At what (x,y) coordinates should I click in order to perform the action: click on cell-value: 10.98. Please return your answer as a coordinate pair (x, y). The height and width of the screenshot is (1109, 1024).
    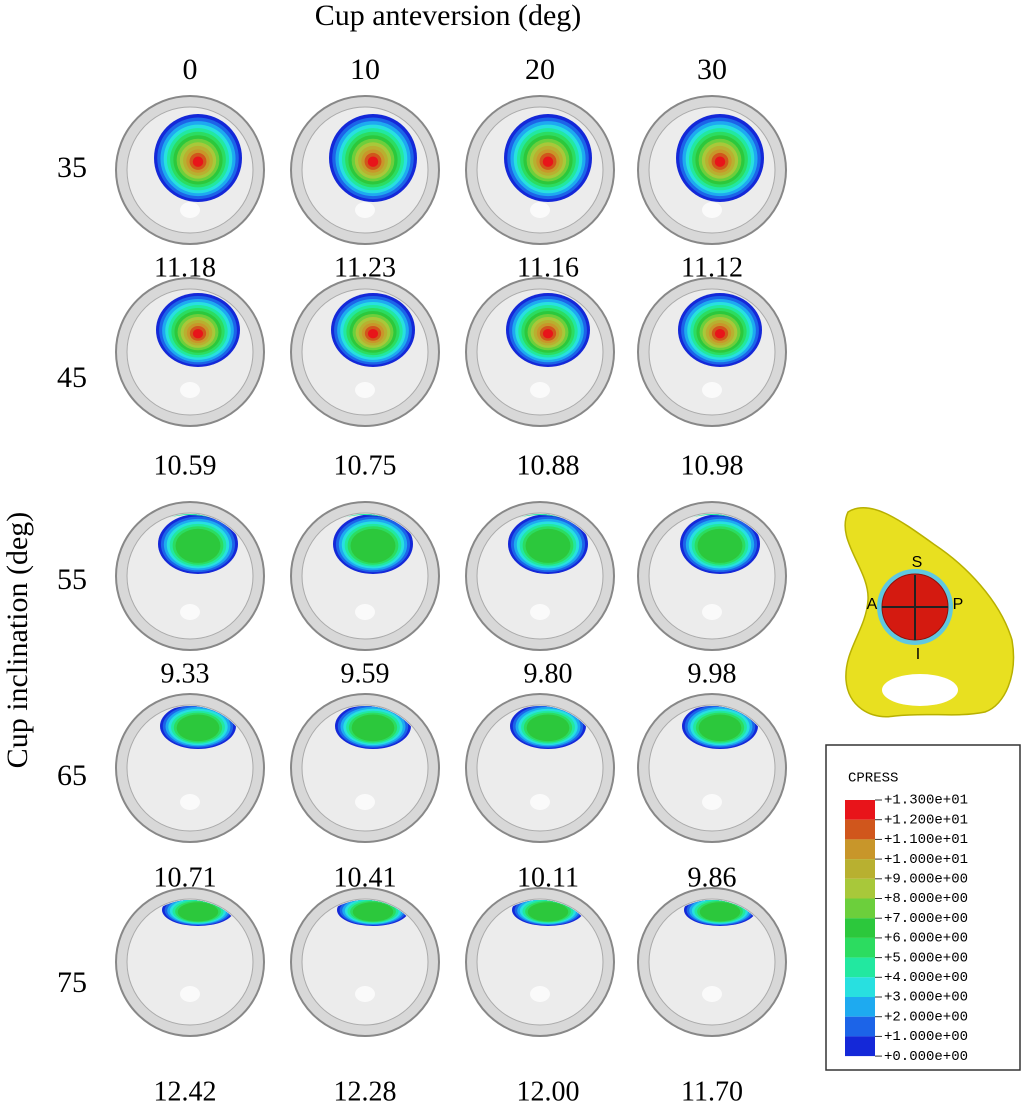
    Looking at the image, I should click on (712, 465).